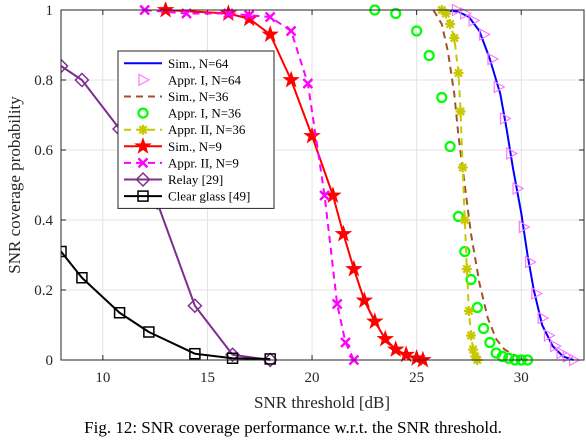 Image resolution: width=586 pixels, height=446 pixels. What do you see at coordinates (198, 63) in the screenshot?
I see `legend-label: Sim., N=64` at bounding box center [198, 63].